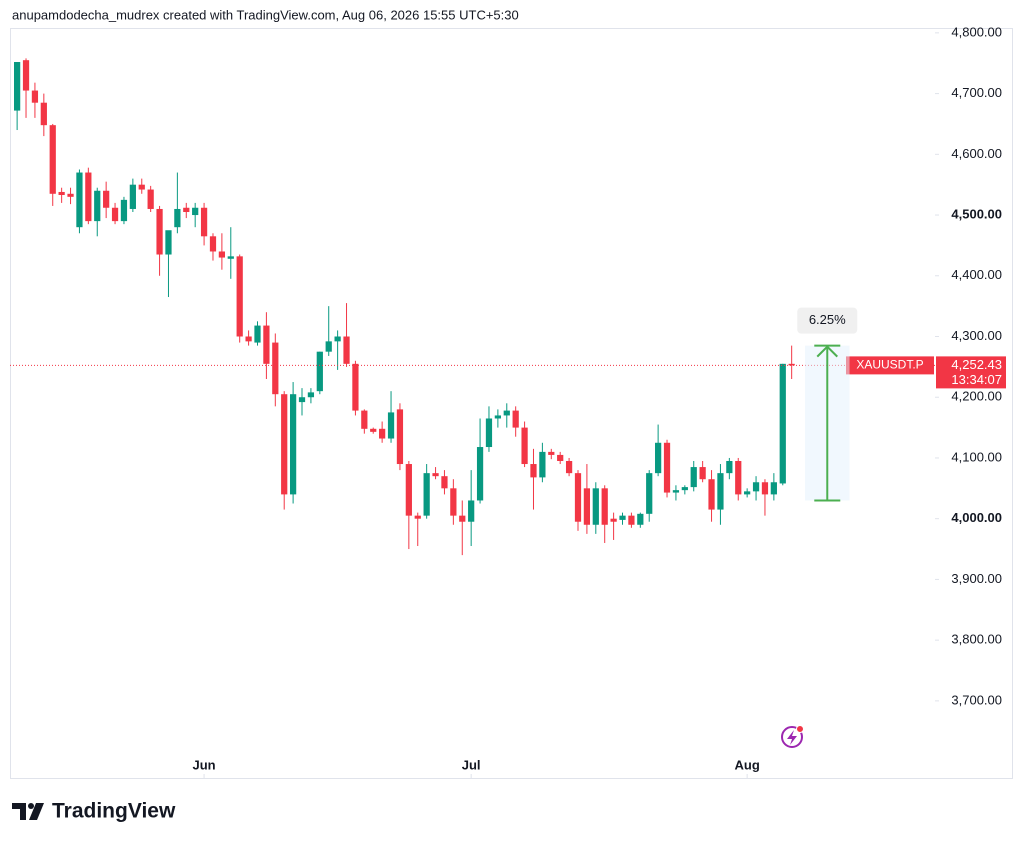 This screenshot has height=849, width=1024. I want to click on y-tick-label: 4,200.00, so click(976, 396).